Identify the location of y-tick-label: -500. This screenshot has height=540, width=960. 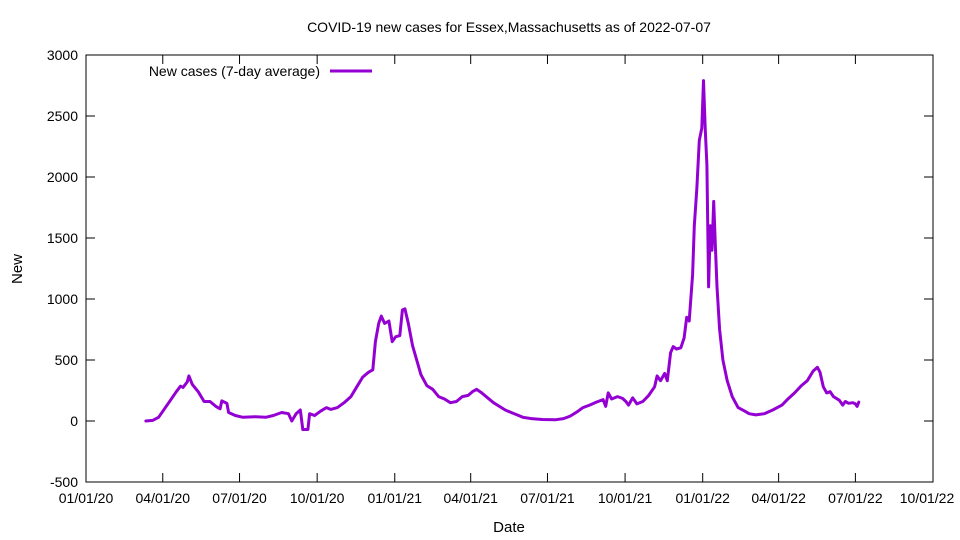
(64, 482).